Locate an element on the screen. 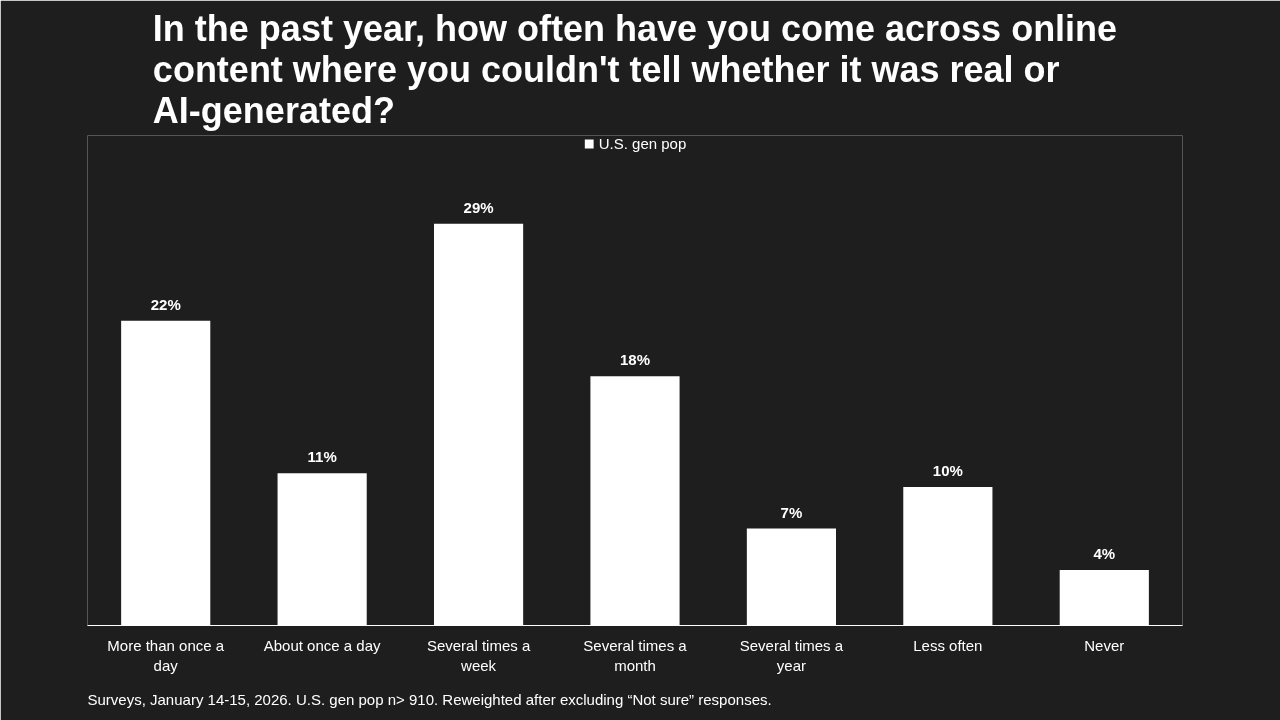 This screenshot has height=720, width=1280. text: Surveys, January 14-15, 2026. U.S. gen pop n> 910. Reweighted after excluding “Not sure” responses. is located at coordinates (429, 699).